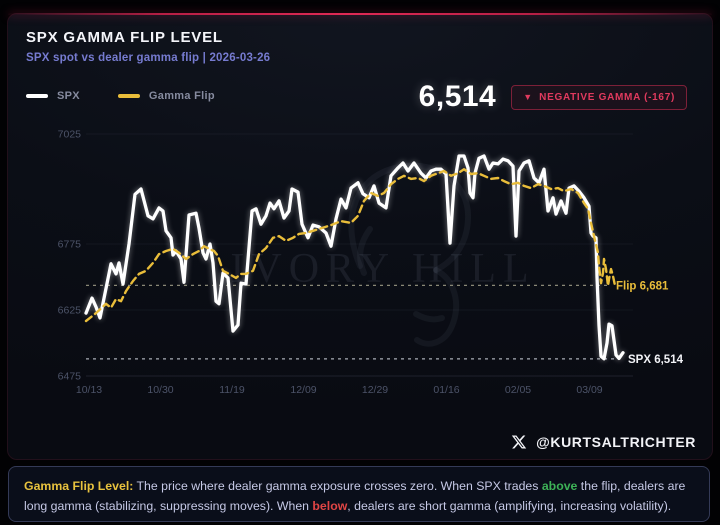  I want to click on y-axis-tick-label: 6475, so click(70, 377).